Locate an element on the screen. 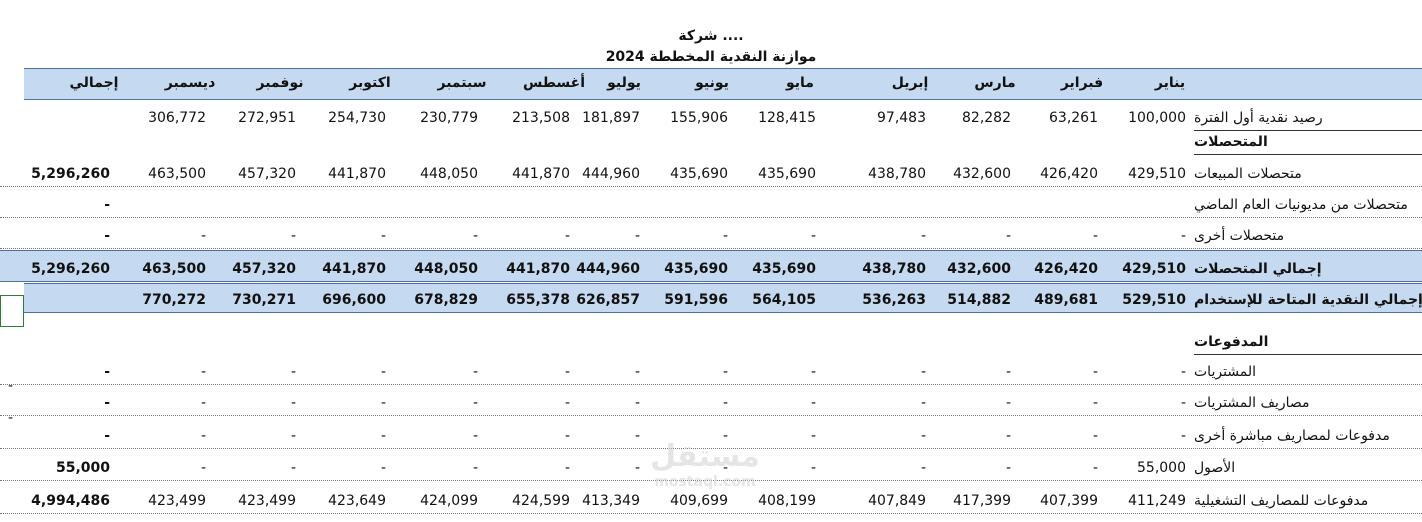 The width and height of the screenshot is (1422, 522). value-cell: 100,000 is located at coordinates (1157, 118).